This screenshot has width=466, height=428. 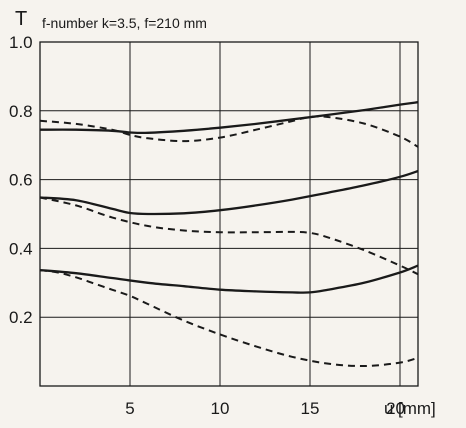 I want to click on y-tick-label: 1.0, so click(x=21, y=42).